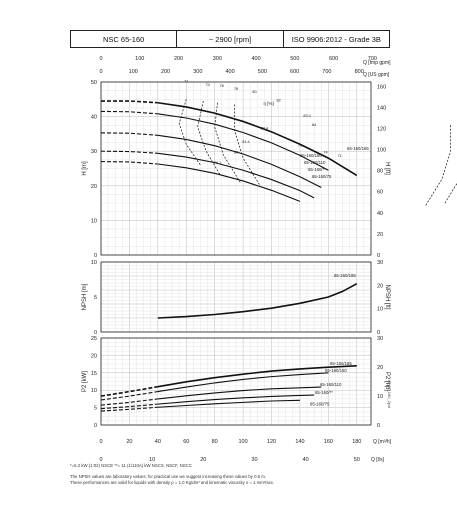  What do you see at coordinates (95, 409) in the screenshot?
I see `y-tick-label: 5` at bounding box center [95, 409].